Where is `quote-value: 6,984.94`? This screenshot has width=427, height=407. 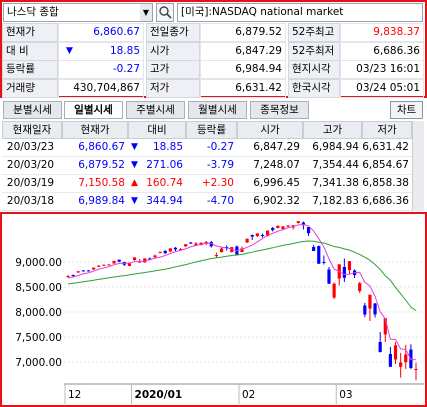
quote-value: 6,984.94 is located at coordinates (243, 69).